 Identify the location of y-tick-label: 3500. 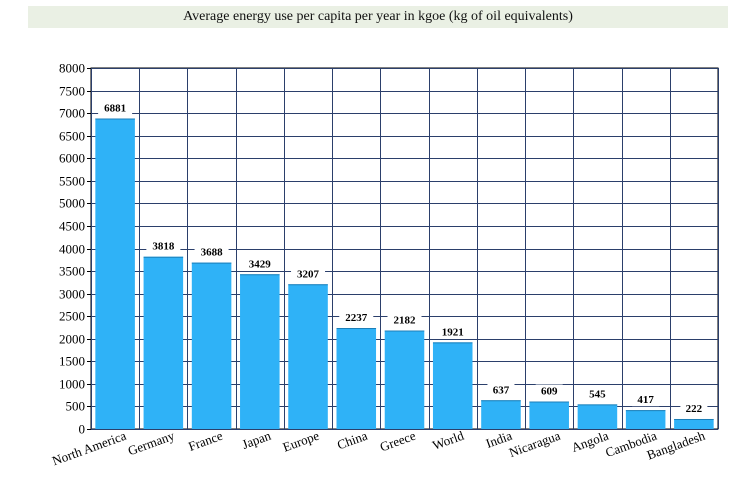
(72, 271).